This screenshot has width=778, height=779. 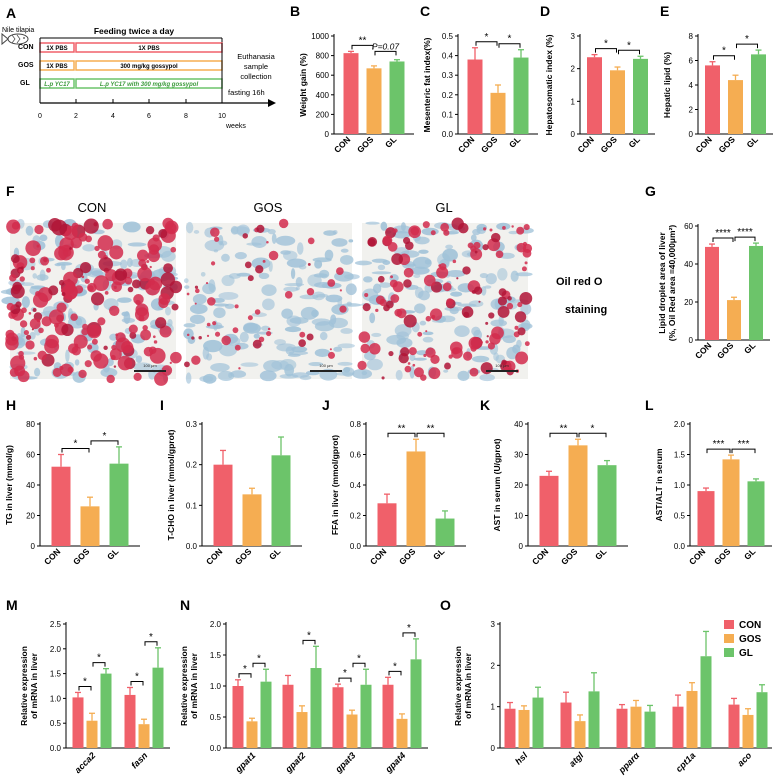 What do you see at coordinates (26, 65) in the screenshot?
I see `timeline-group-gos: GOS` at bounding box center [26, 65].